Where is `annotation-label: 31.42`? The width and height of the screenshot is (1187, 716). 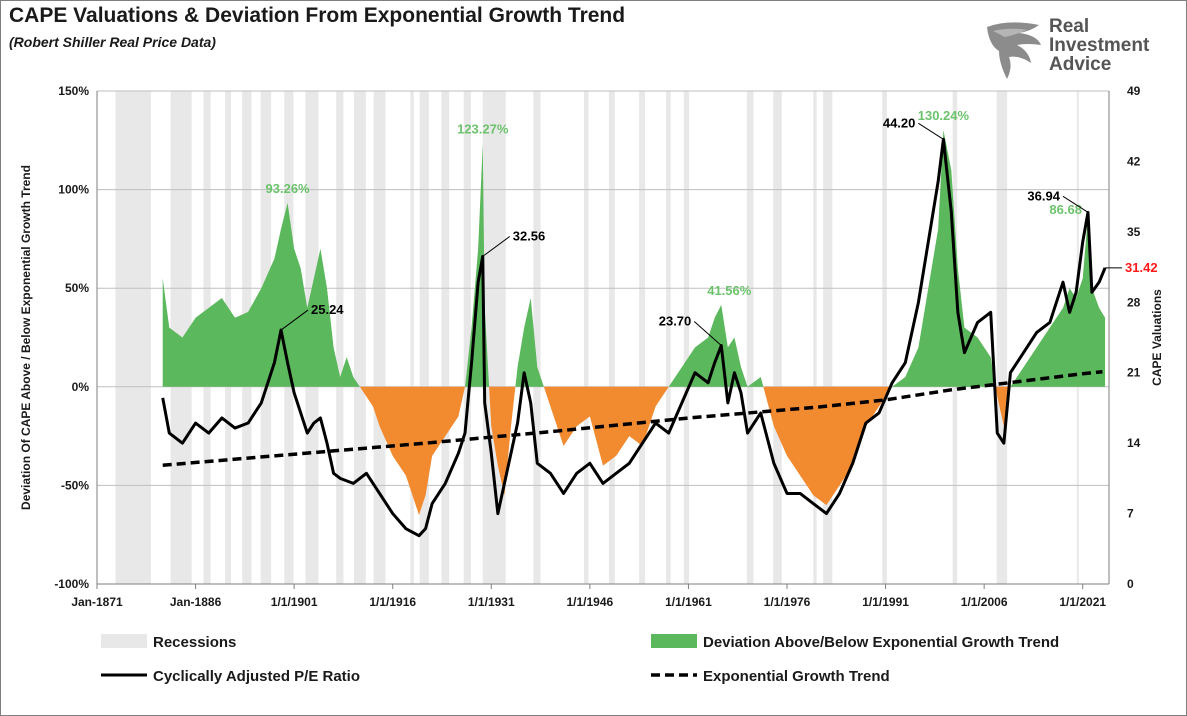 annotation-label: 31.42 is located at coordinates (1141, 267).